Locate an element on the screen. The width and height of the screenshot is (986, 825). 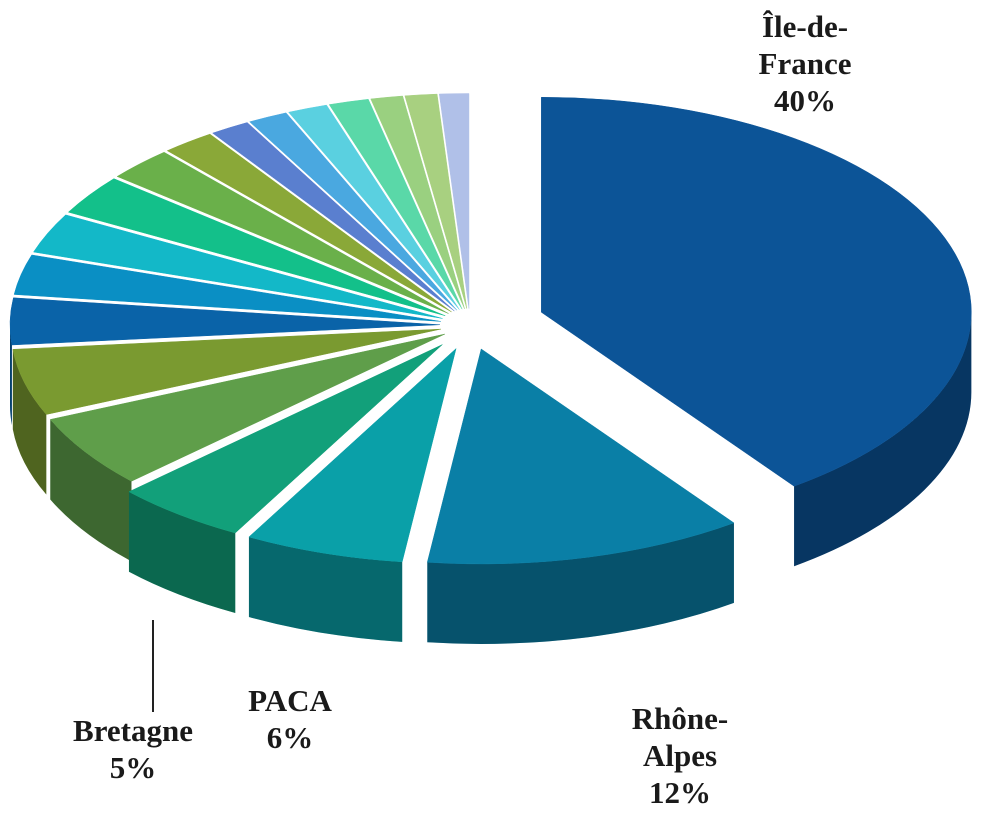
category-label: Île-de-France is located at coordinates (805, 45).